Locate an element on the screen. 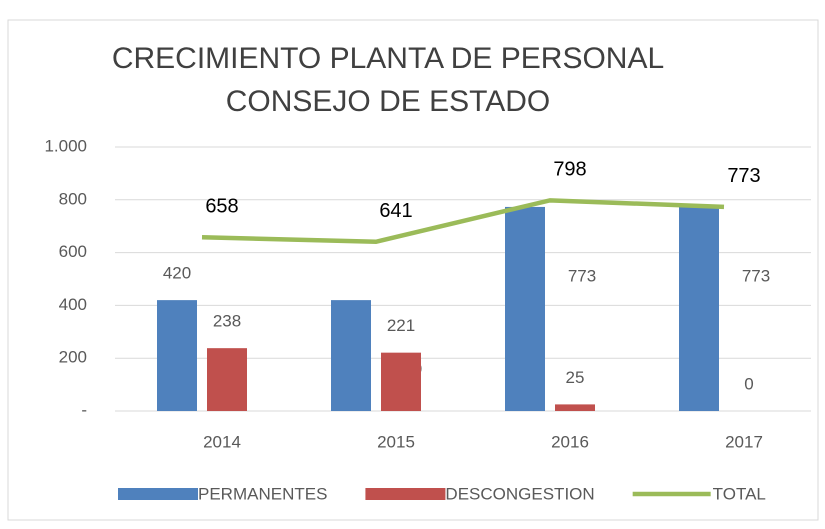  value-label: 798 is located at coordinates (569, 170).